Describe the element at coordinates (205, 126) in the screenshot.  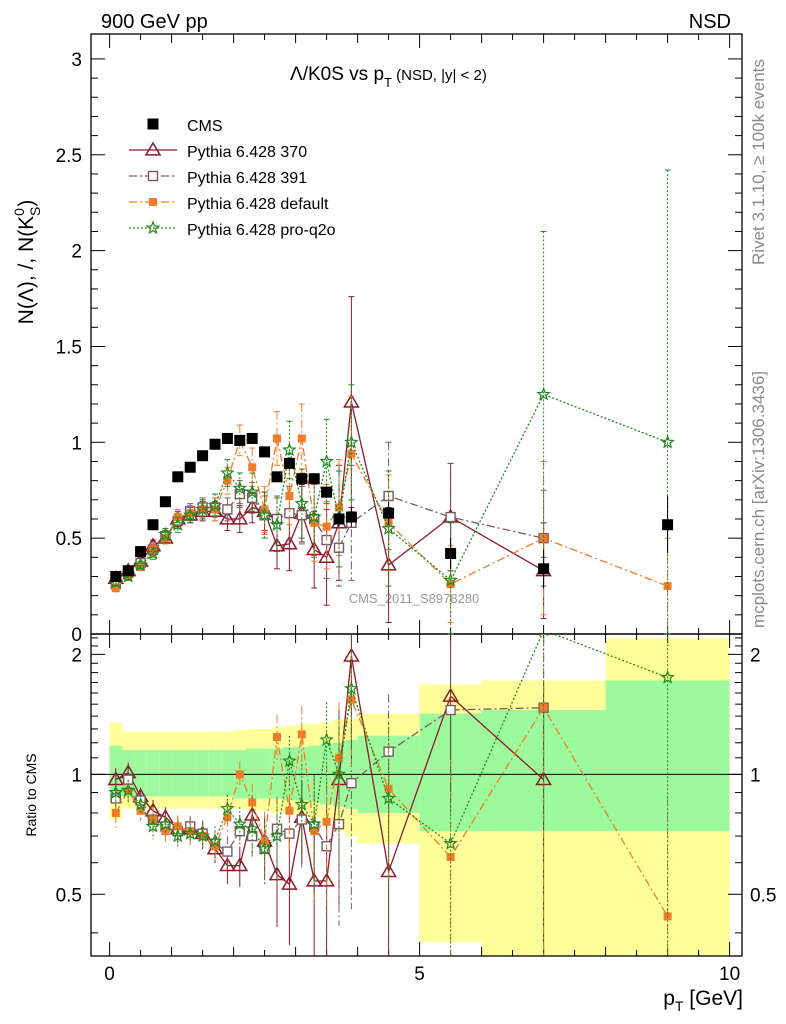
I see `legend-label-cms: CMS` at that location.